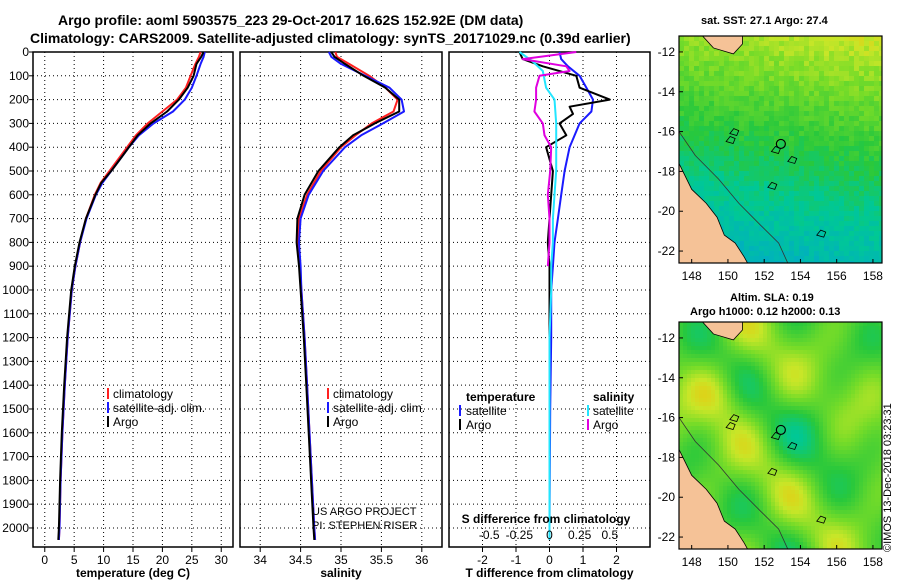 The image size is (900, 580). What do you see at coordinates (15, 361) in the screenshot?
I see `y-tick-label: 1300` at bounding box center [15, 361].